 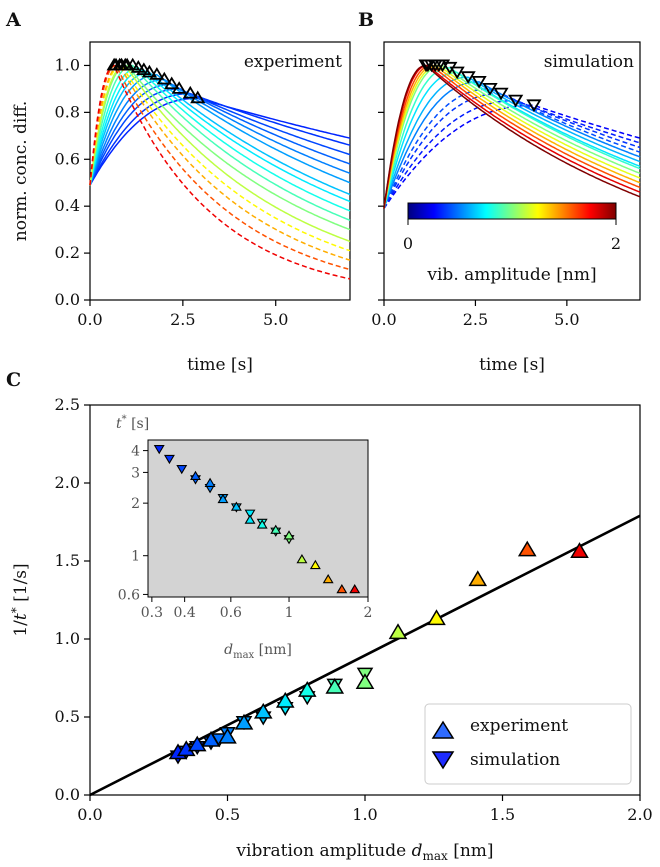 What do you see at coordinates (135, 452) in the screenshot?
I see `inset-ytick-label-4: 4` at bounding box center [135, 452].